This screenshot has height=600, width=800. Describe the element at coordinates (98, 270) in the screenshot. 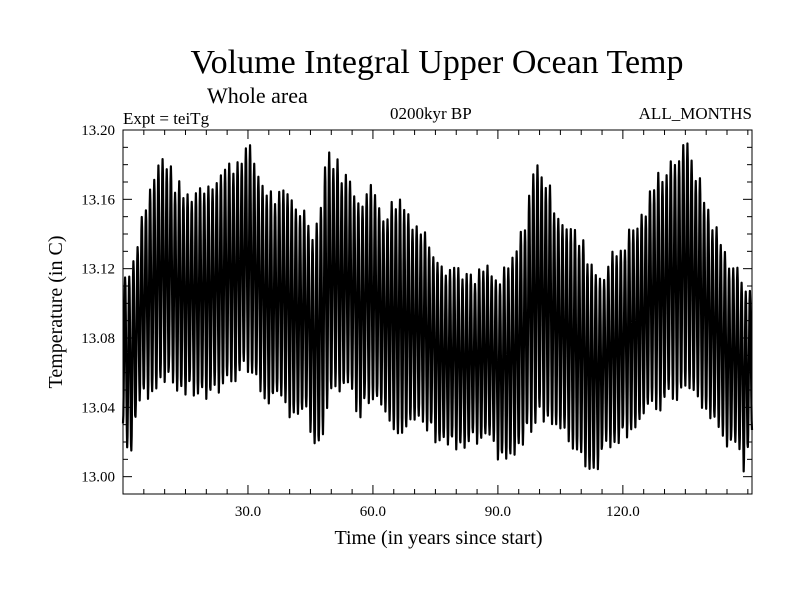

I see `y-tick-label: 13.12` at that location.